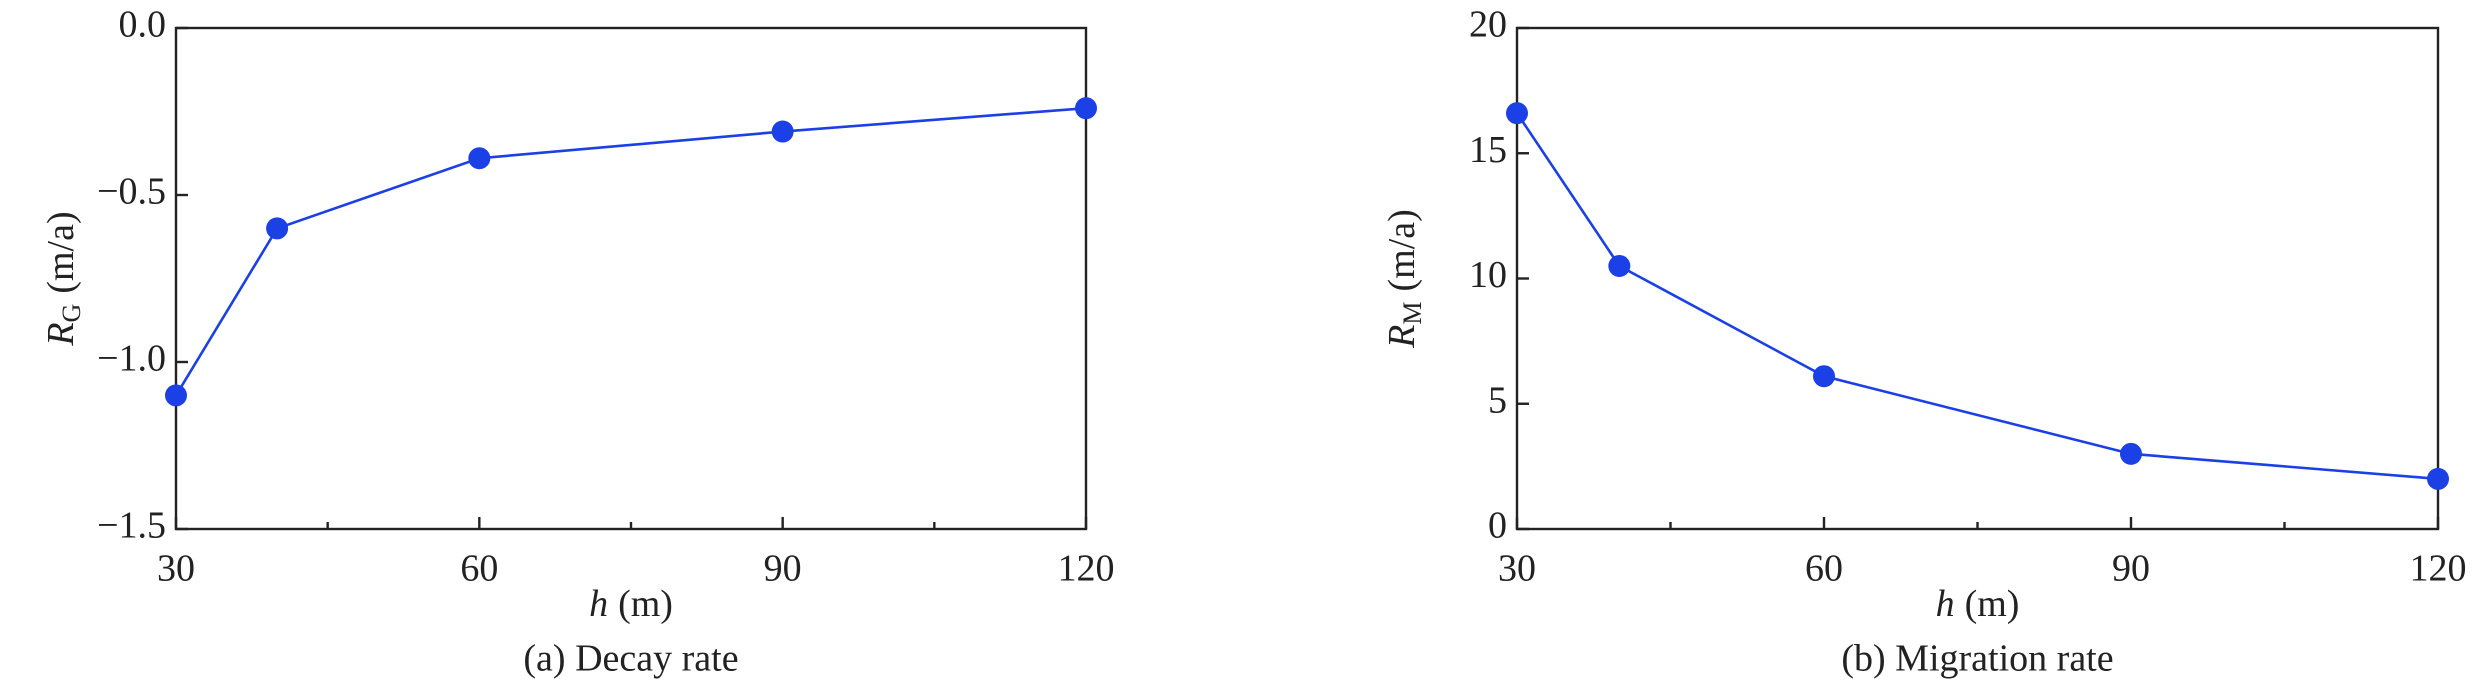 This screenshot has width=2482, height=693. What do you see at coordinates (131, 359) in the screenshot?
I see `y-tick-label: −1.0` at bounding box center [131, 359].